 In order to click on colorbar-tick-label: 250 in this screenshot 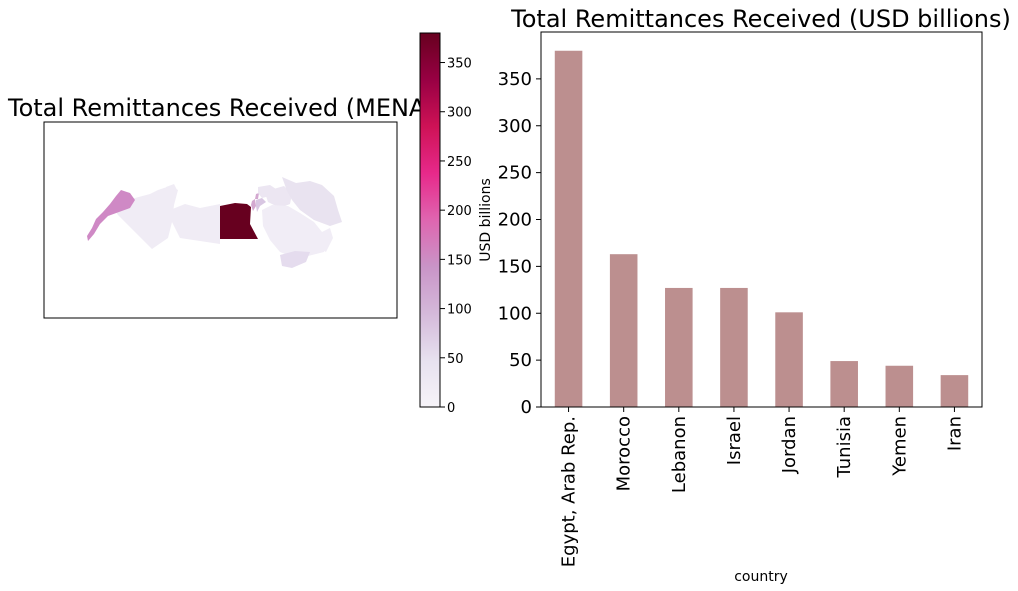, I will do `click(459, 162)`.